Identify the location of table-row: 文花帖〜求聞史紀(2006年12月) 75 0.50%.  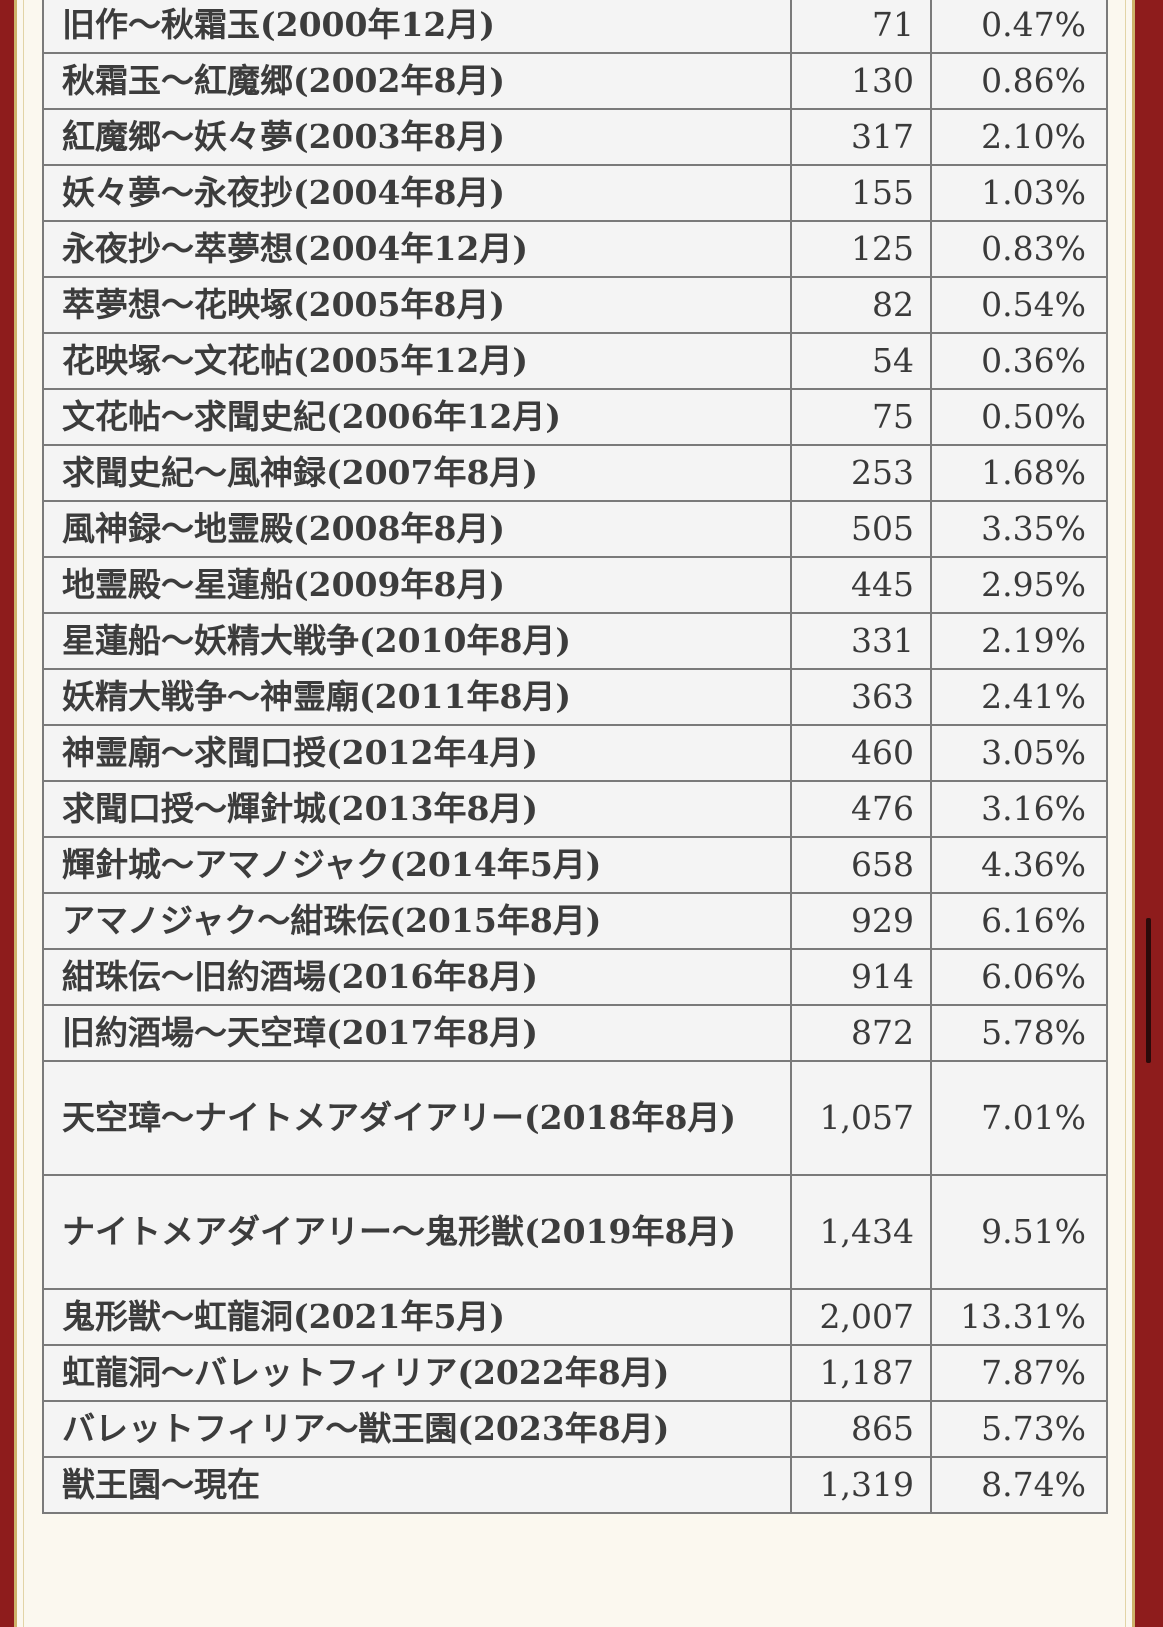
(575, 417).